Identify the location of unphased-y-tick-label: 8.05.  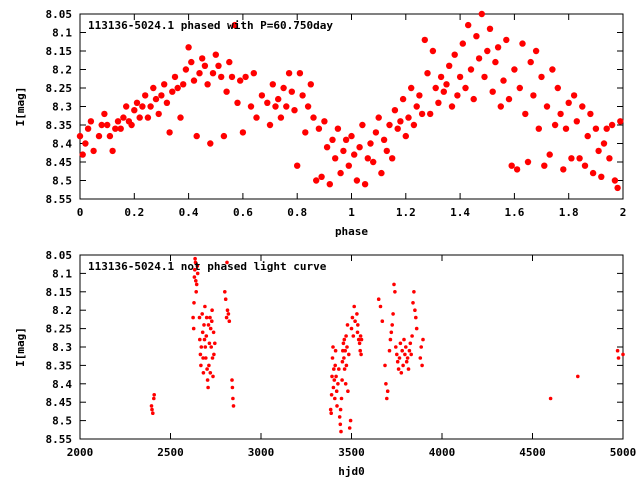
(59, 255).